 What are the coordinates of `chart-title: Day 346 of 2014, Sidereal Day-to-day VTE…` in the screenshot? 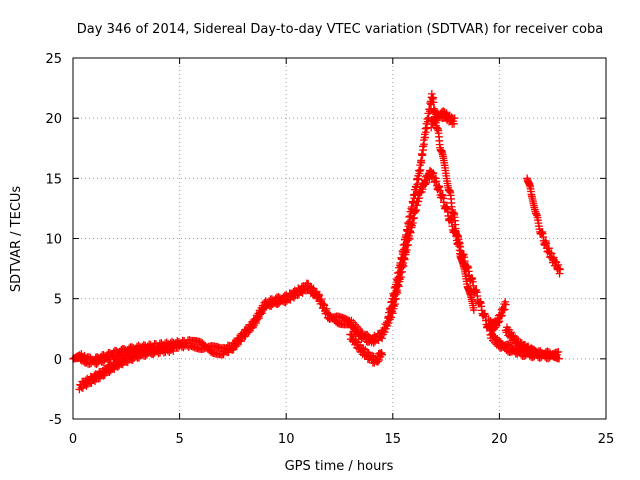 It's located at (340, 29).